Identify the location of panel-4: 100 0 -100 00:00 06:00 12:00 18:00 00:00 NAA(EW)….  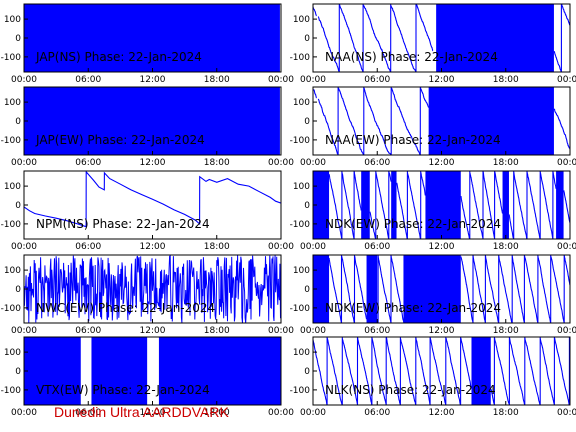
(433, 127).